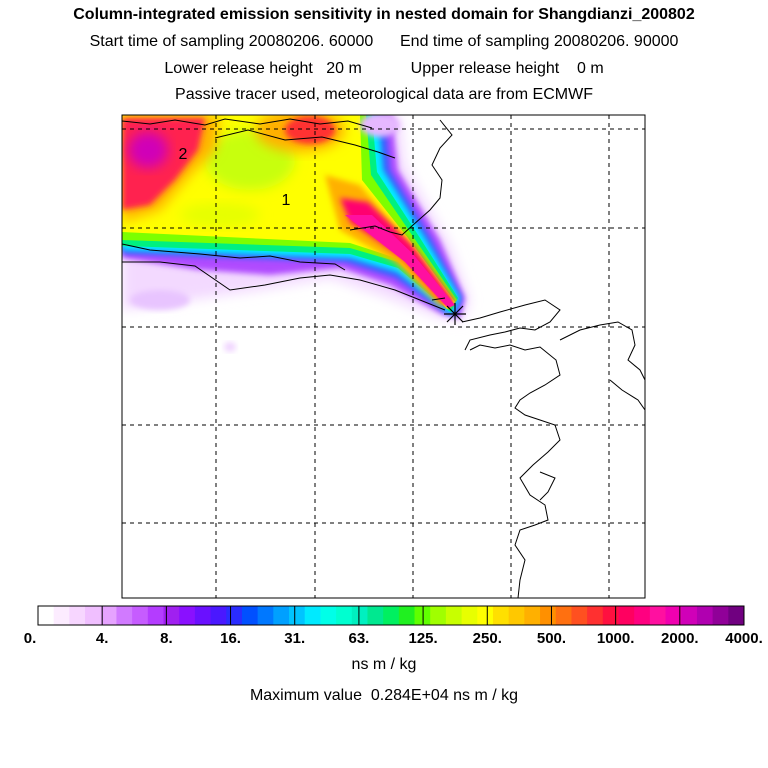  I want to click on colorbar-tick-label: 4000., so click(744, 638).